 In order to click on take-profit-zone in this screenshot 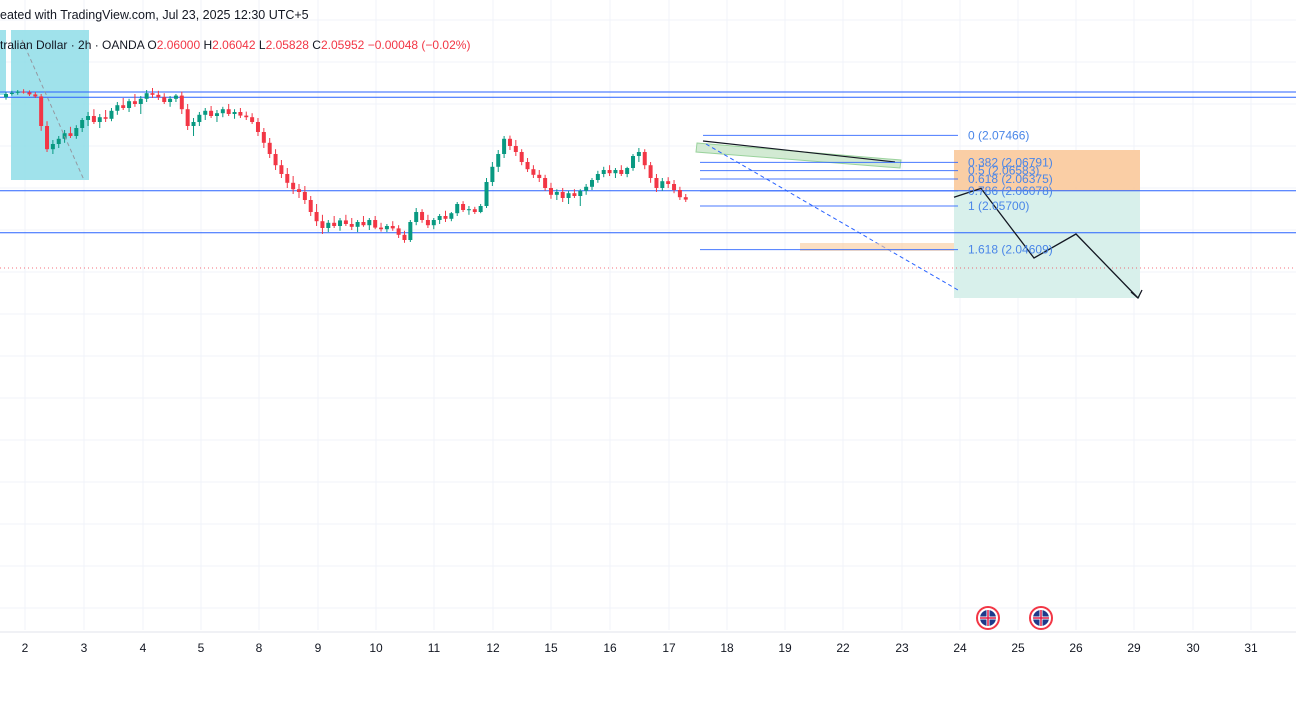, I will do `click(1047, 244)`.